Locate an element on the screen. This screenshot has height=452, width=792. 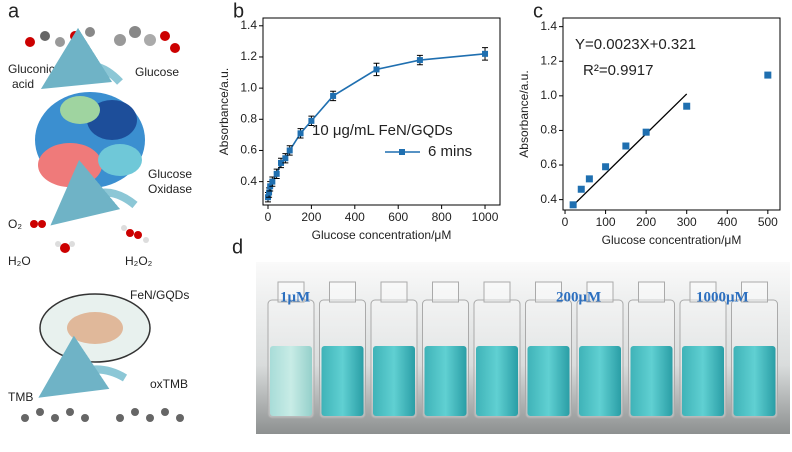
x-tick-label: 800 is located at coordinates (442, 217).